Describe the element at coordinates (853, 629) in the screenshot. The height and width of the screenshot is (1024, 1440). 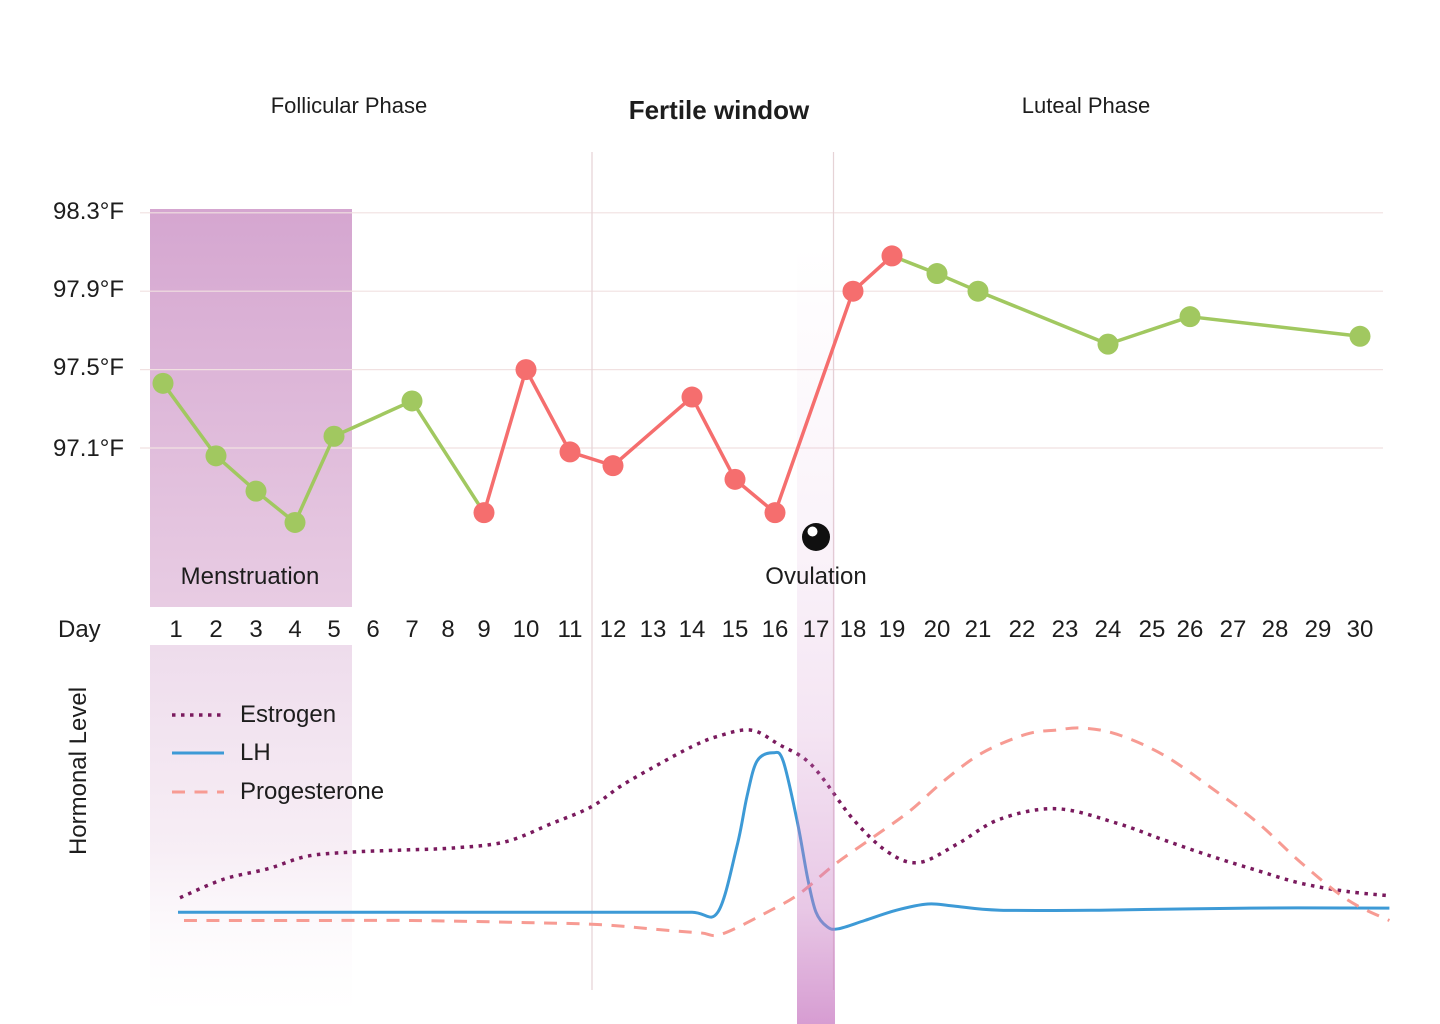
I see `day-label-18: 18` at that location.